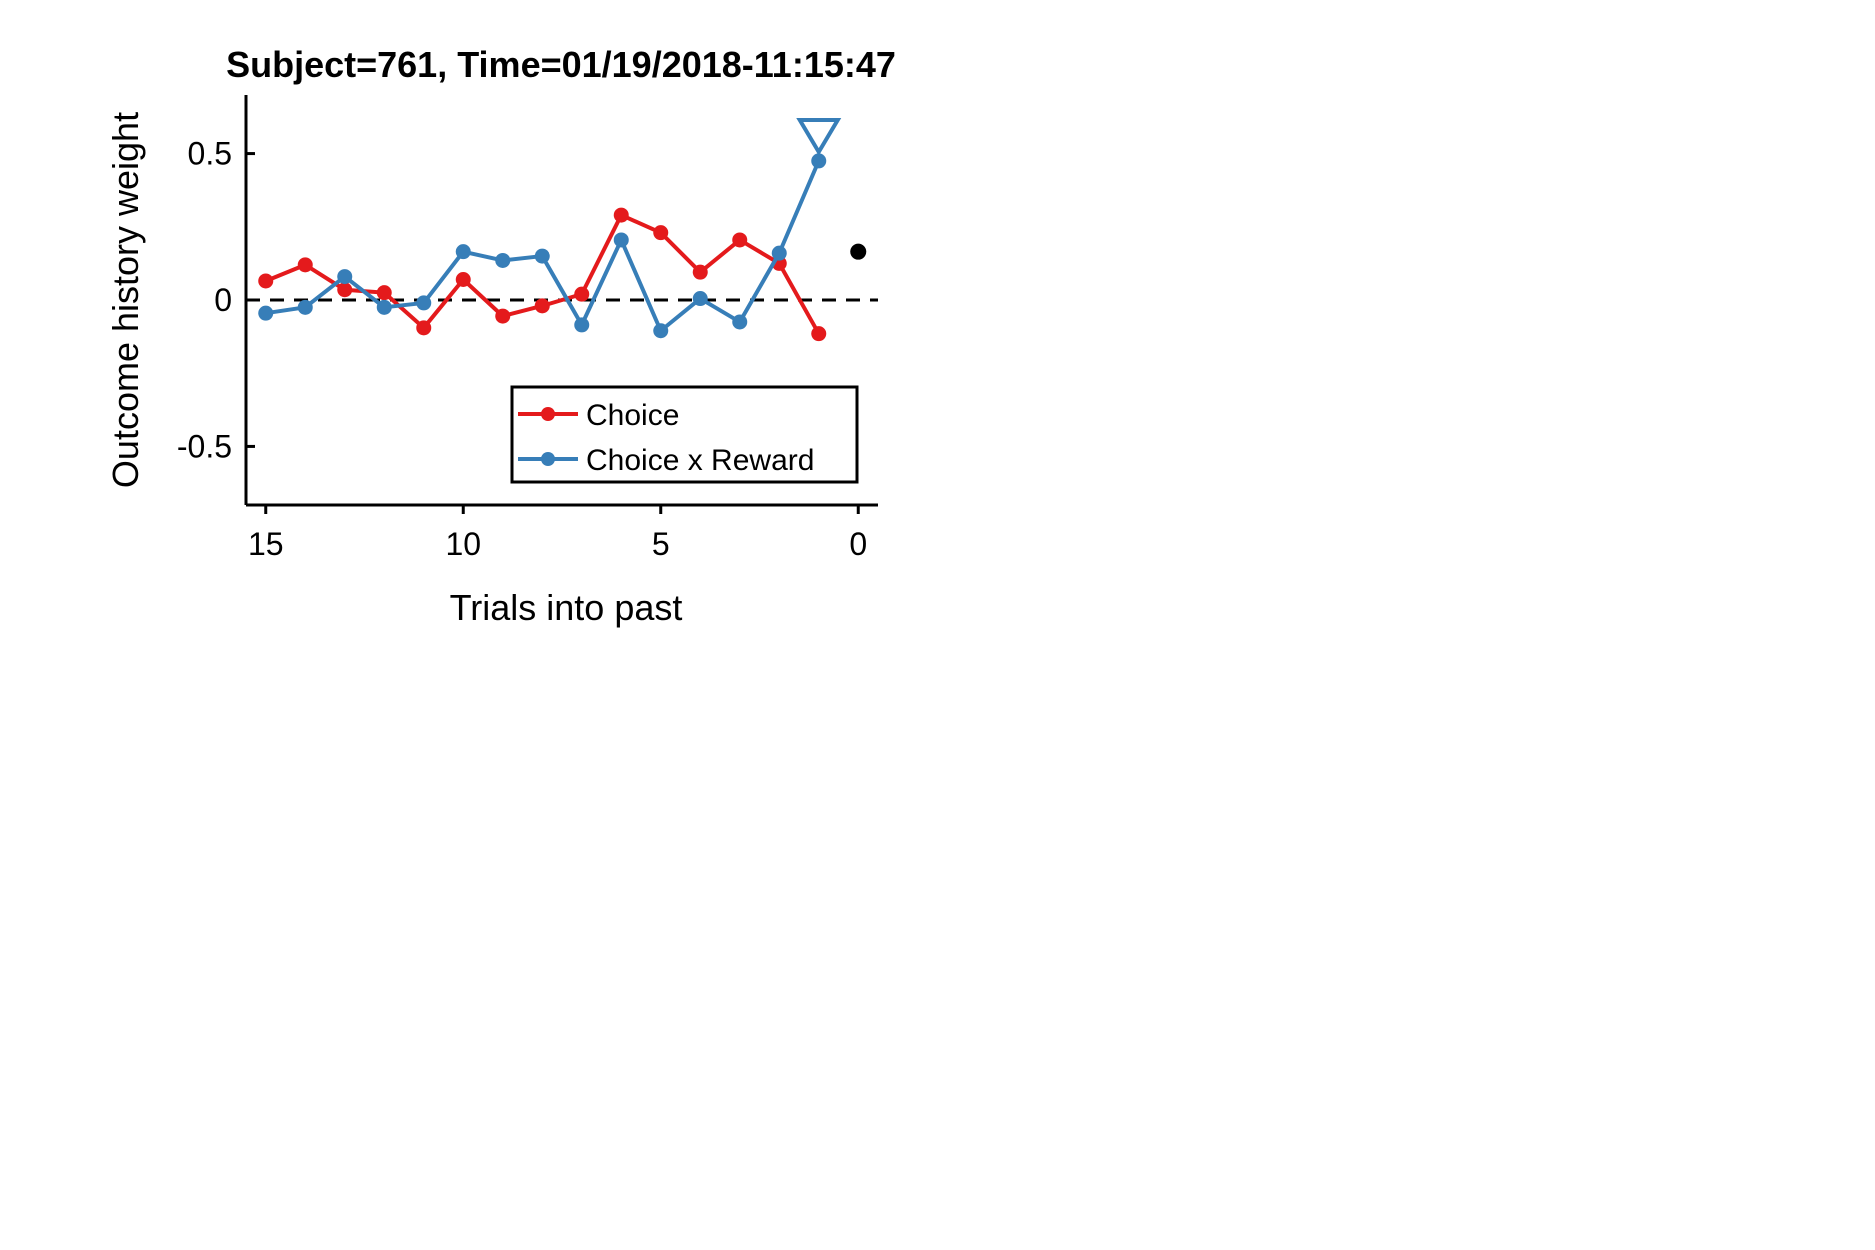  Describe the element at coordinates (858, 251) in the screenshot. I see `bias-dot-marker` at that location.